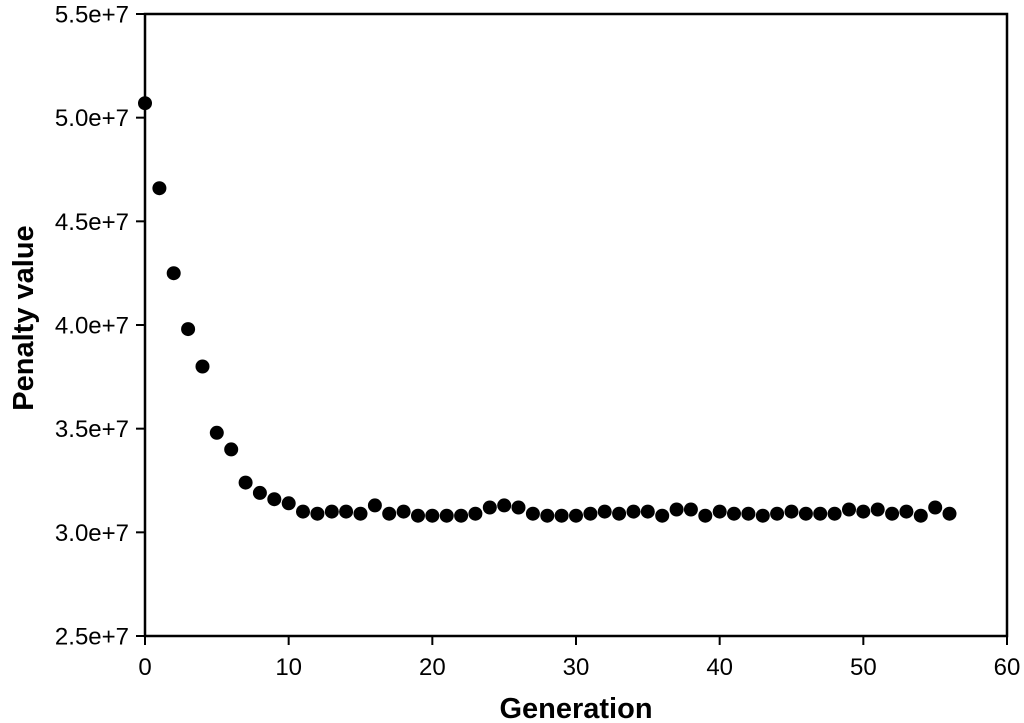  Describe the element at coordinates (92, 15) in the screenshot. I see `y-tick-label: 5.5e+7` at that location.